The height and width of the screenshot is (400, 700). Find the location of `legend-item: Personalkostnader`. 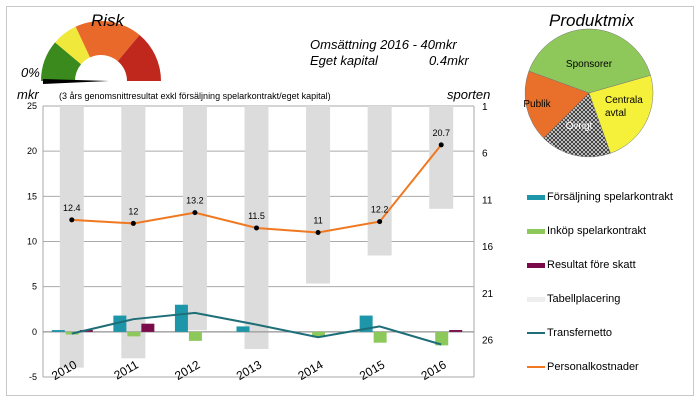

legend-item: Personalkostnader is located at coordinates (583, 367).